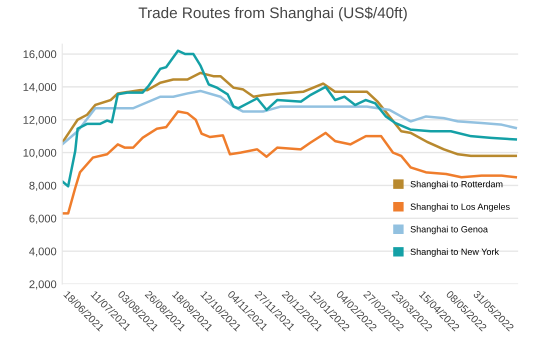  Describe the element at coordinates (456, 185) in the screenshot. I see `legend-label: Shanghai to Rotterdam` at that location.